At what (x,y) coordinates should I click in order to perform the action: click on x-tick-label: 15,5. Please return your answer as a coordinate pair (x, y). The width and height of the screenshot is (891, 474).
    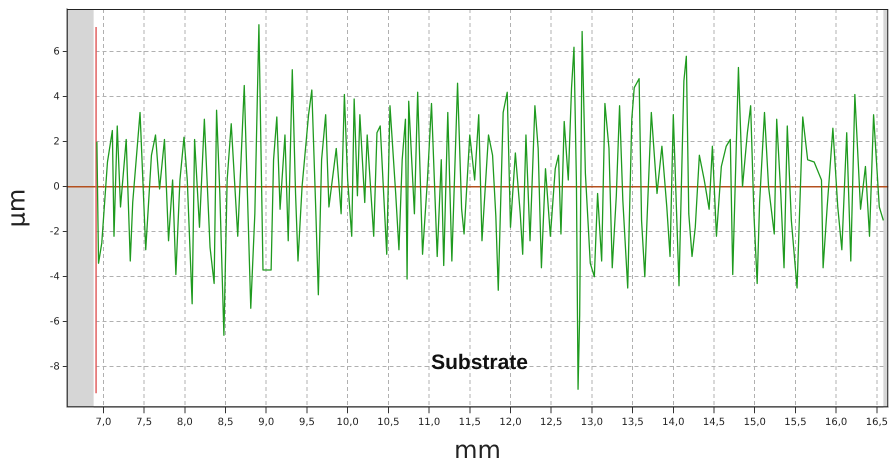
    Looking at the image, I should click on (795, 422).